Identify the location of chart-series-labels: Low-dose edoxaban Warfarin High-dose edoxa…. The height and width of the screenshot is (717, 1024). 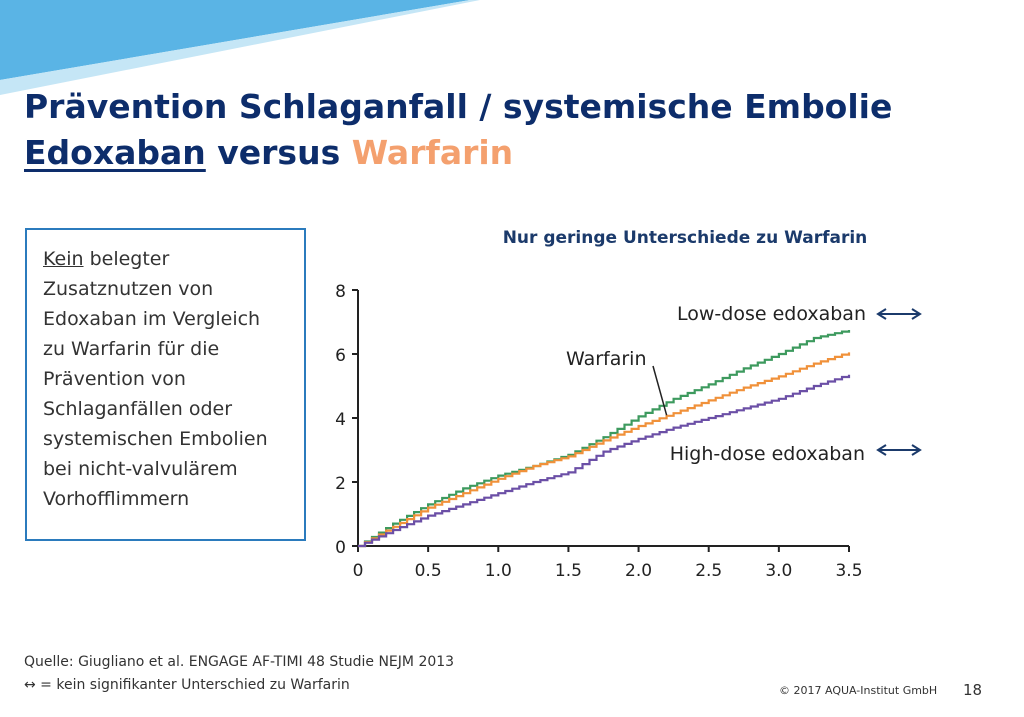
(744, 384).